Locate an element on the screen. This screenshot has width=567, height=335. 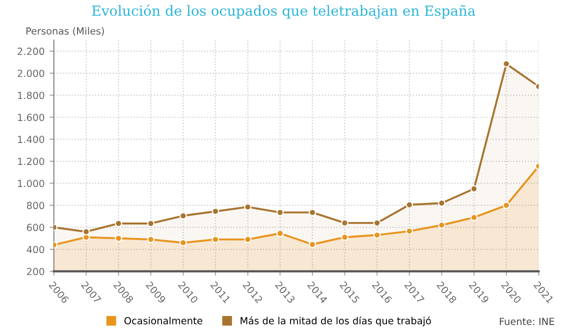
y-tick-label: 200 is located at coordinates (35, 272).